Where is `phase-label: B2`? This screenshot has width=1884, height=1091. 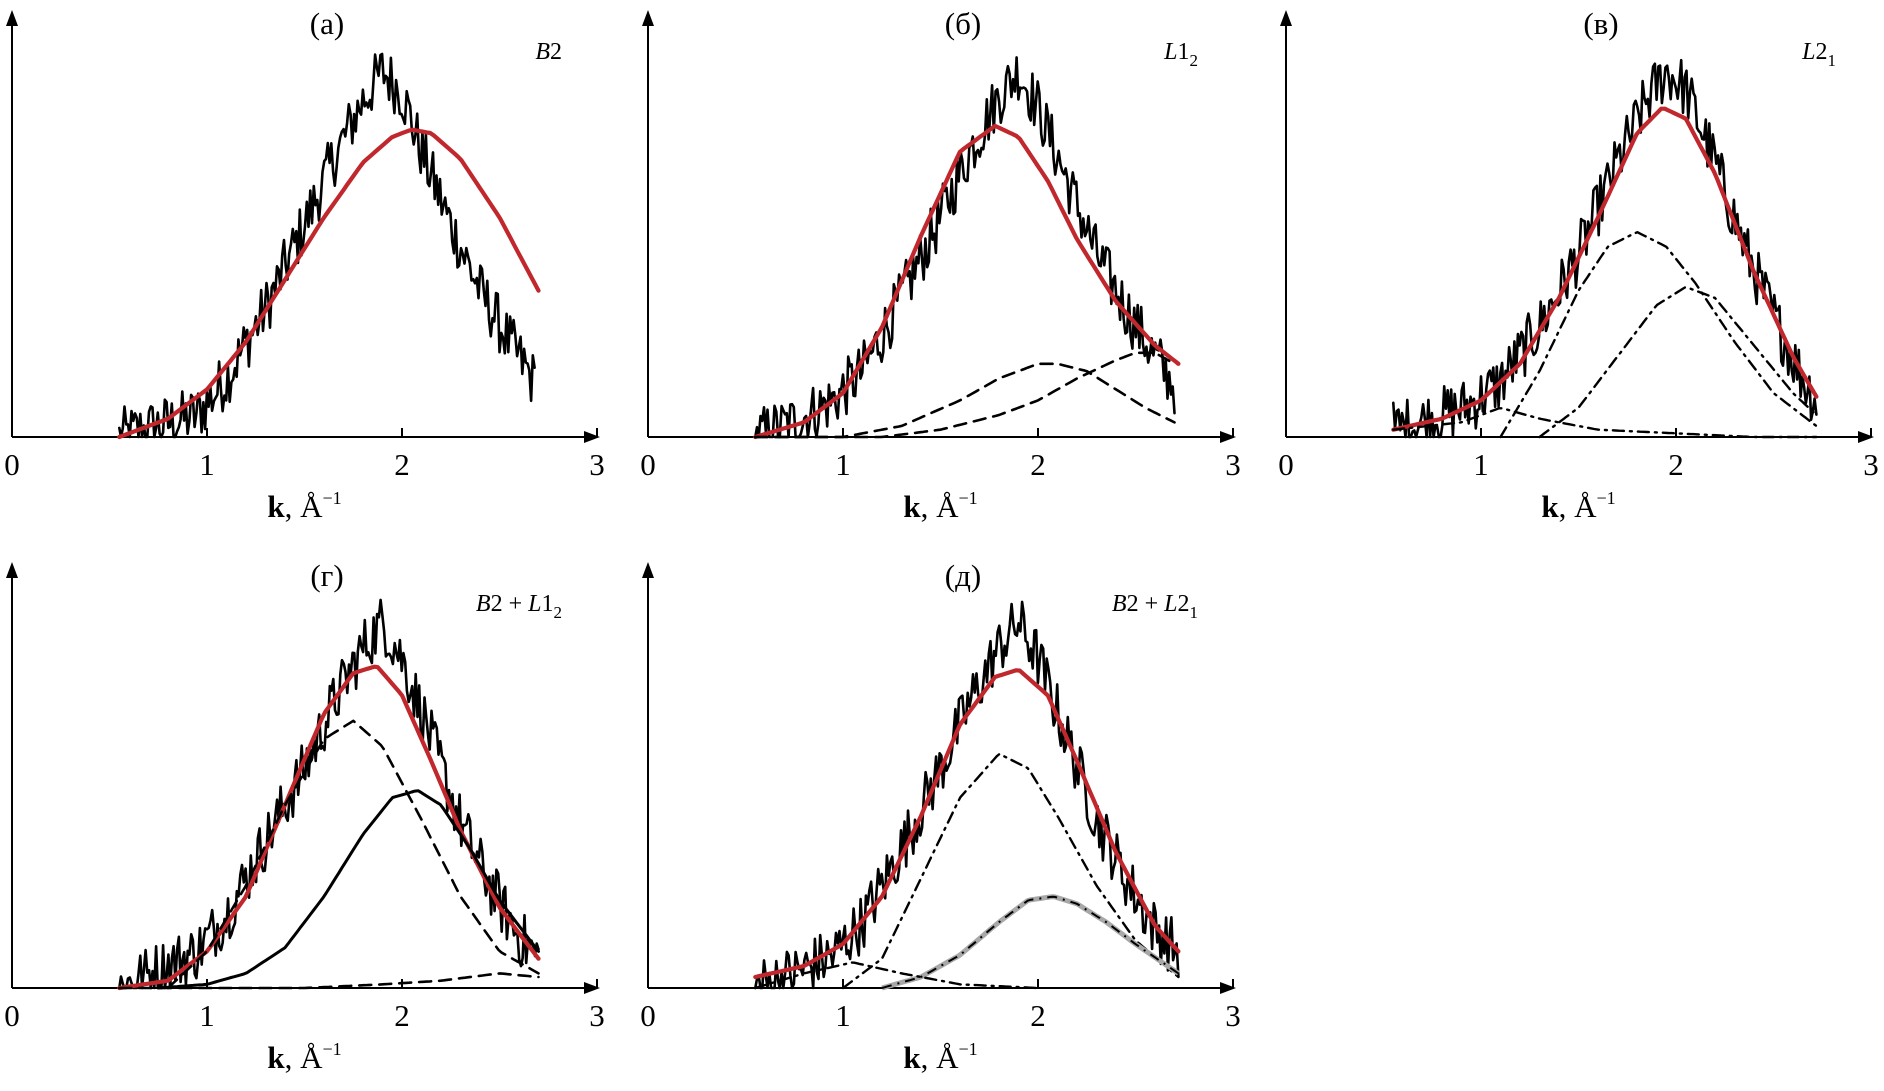 phase-label: B2 is located at coordinates (548, 52).